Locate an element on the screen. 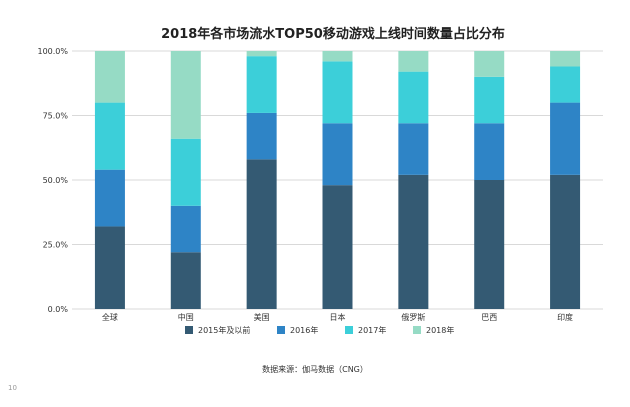 The height and width of the screenshot is (407, 630). y-tick-label: 50.0% is located at coordinates (56, 180).